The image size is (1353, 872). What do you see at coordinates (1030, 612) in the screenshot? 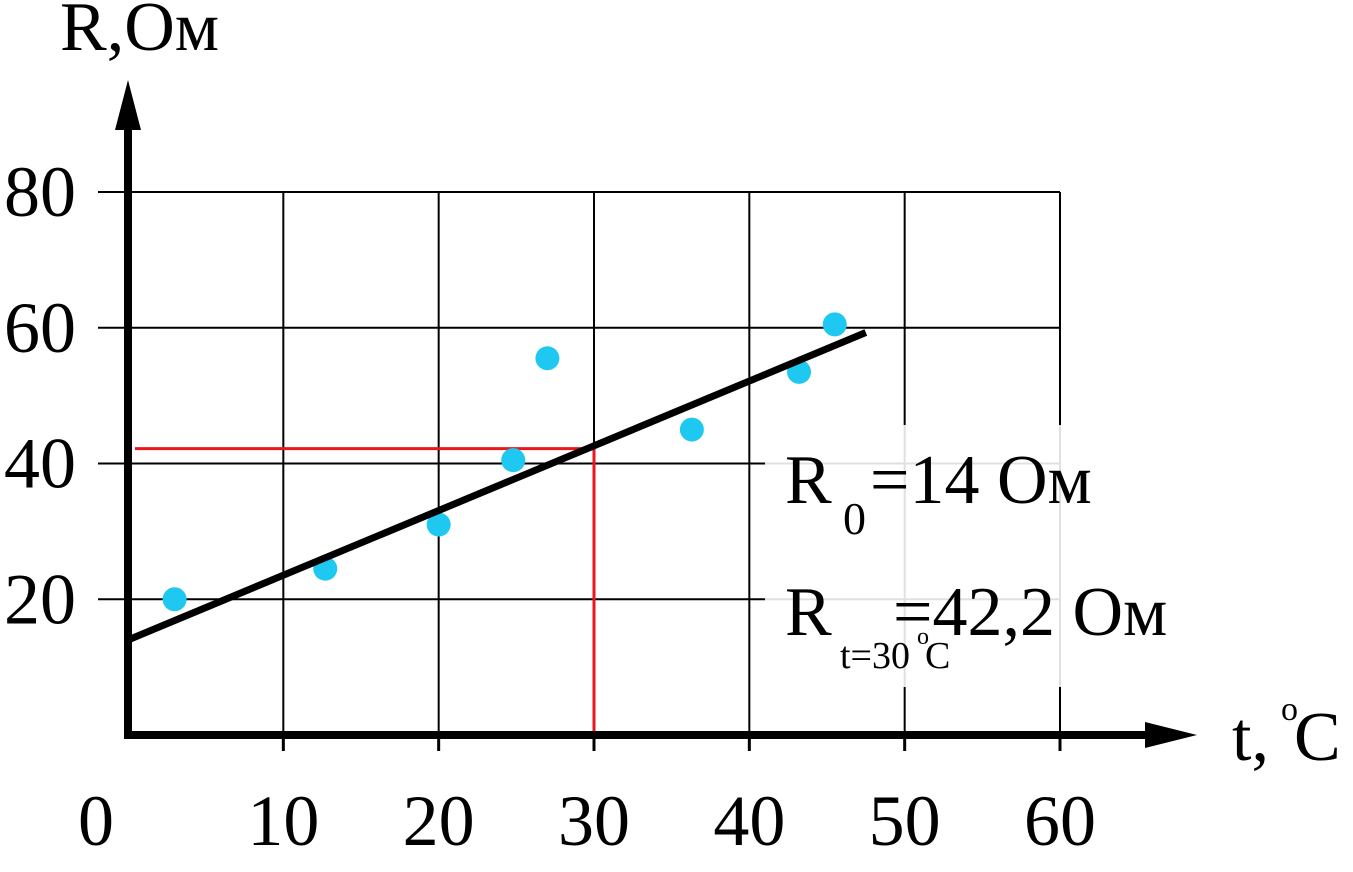
I see `annotation-rt-value: =42,2 Ом` at bounding box center [1030, 612].